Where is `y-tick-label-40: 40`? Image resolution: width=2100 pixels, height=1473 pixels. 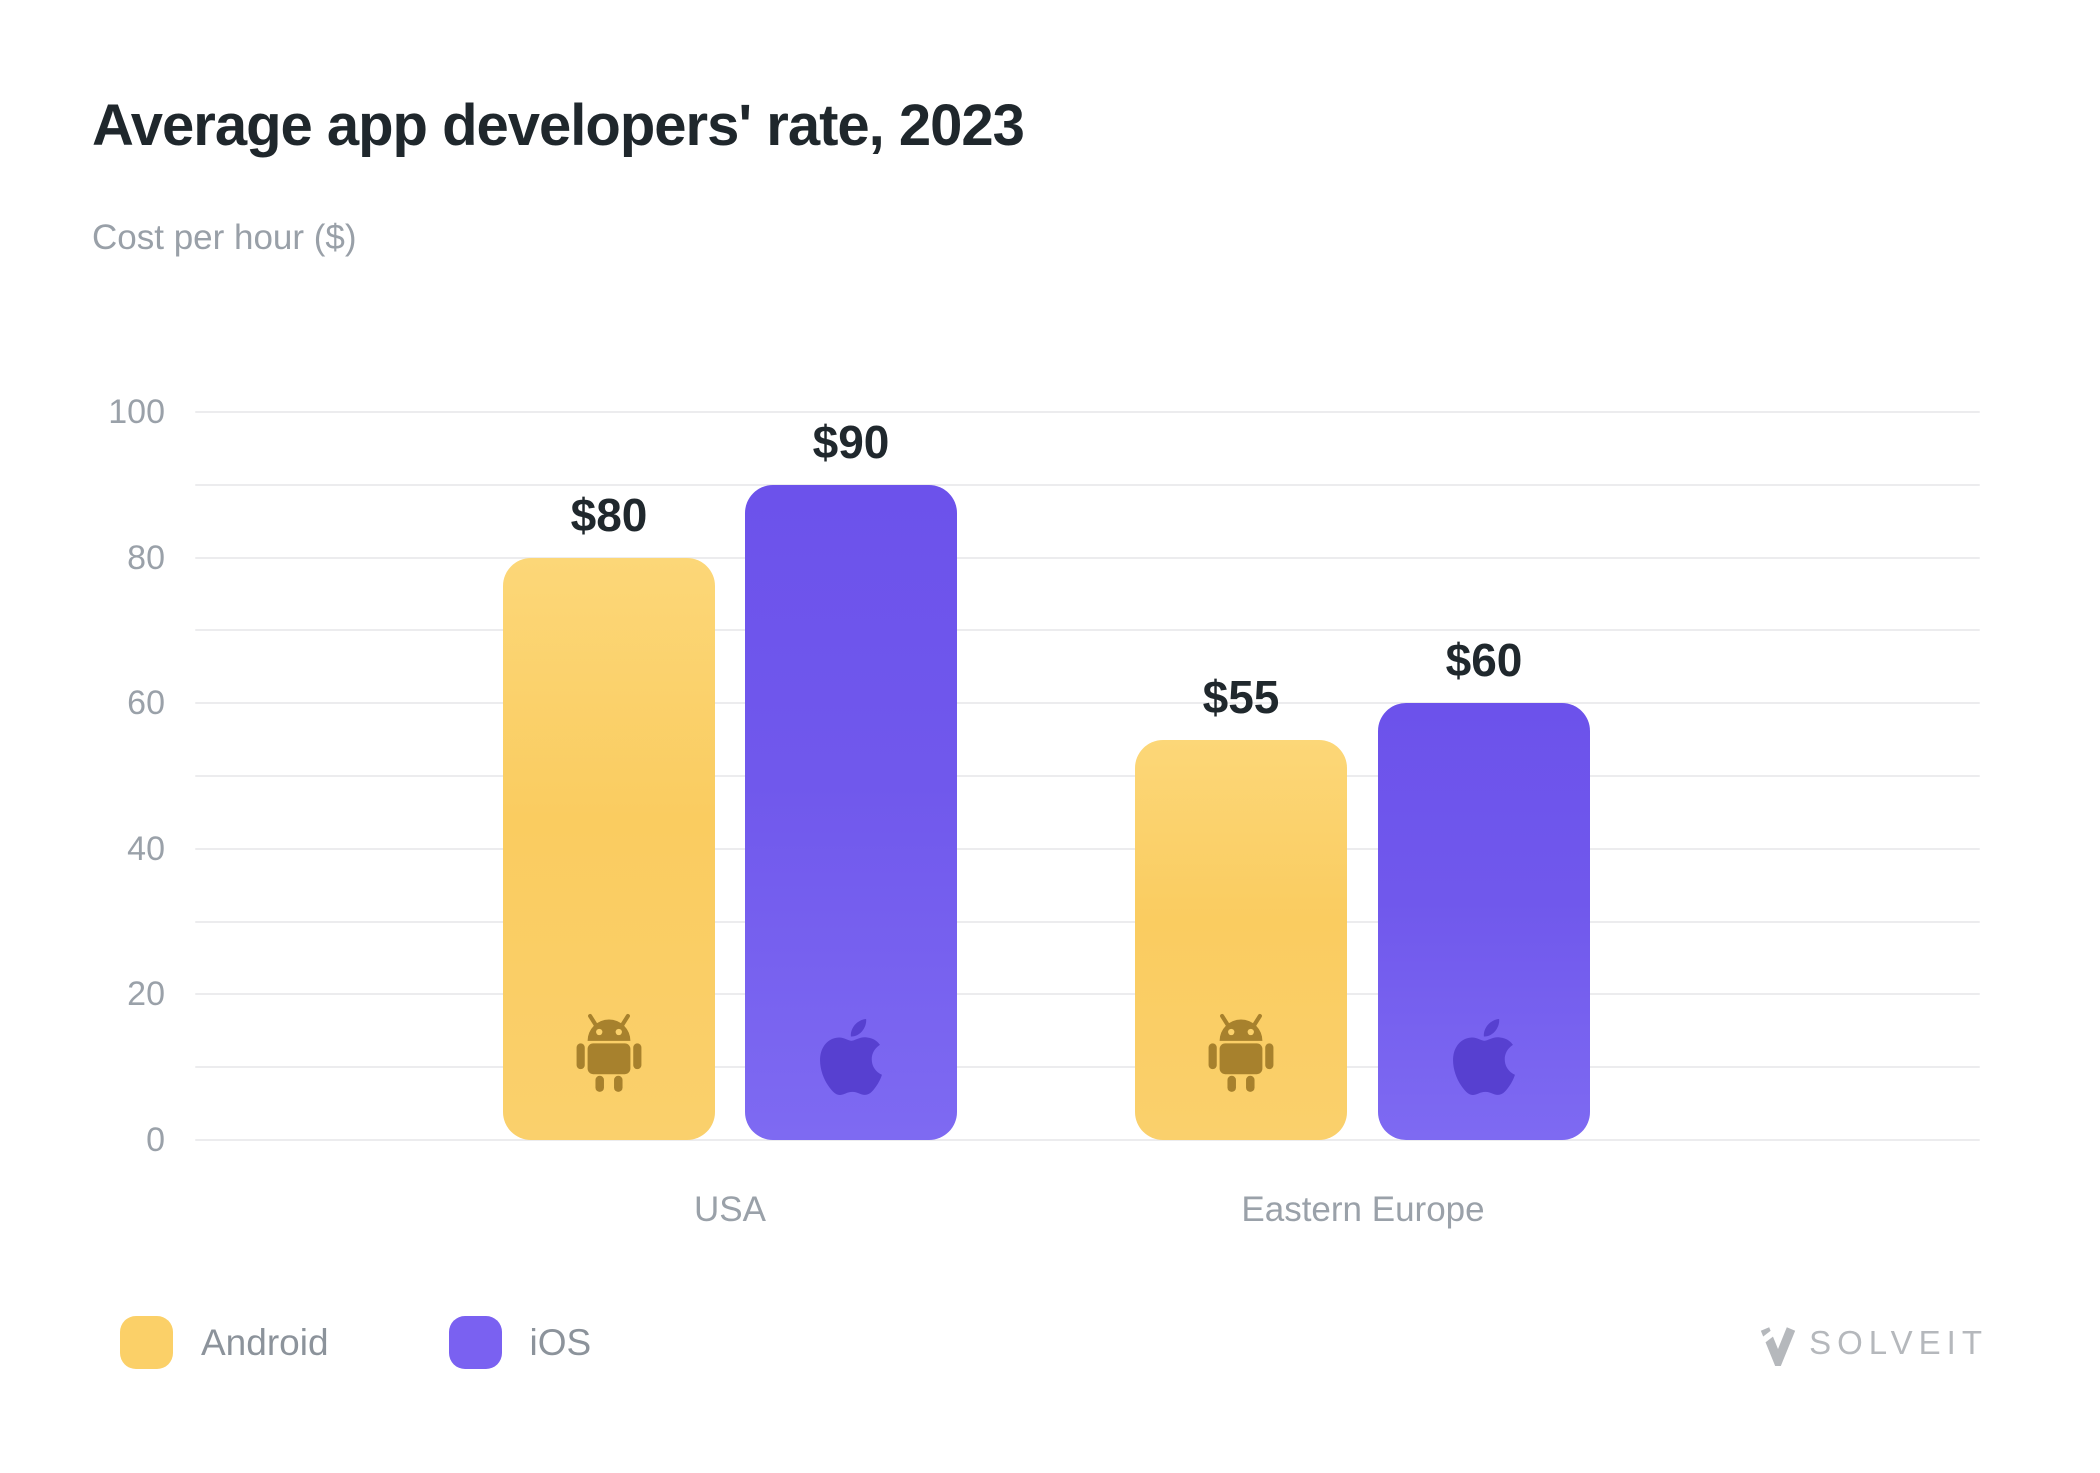
y-tick-label-40: 40 is located at coordinates (146, 848).